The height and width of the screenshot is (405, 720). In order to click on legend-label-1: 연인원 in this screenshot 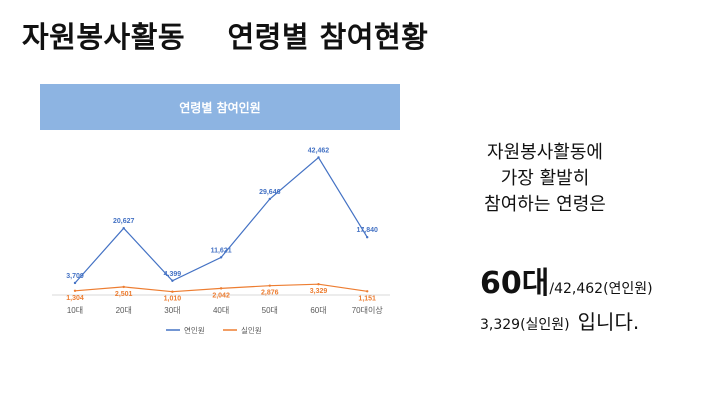, I will do `click(194, 330)`.